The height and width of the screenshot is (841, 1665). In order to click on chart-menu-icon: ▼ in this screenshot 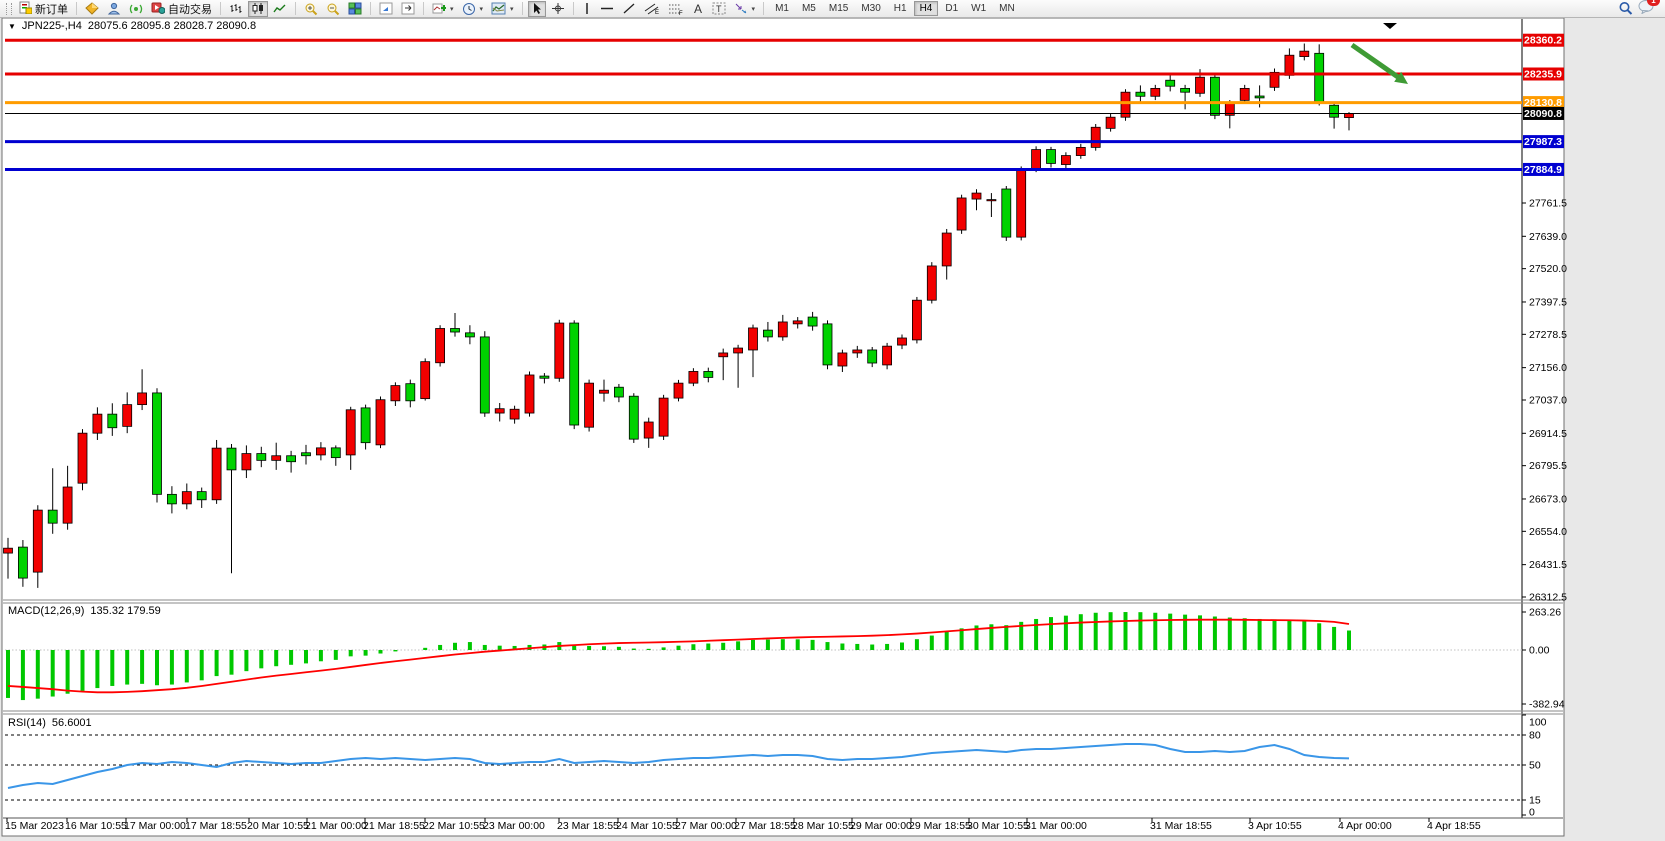, I will do `click(12, 26)`.